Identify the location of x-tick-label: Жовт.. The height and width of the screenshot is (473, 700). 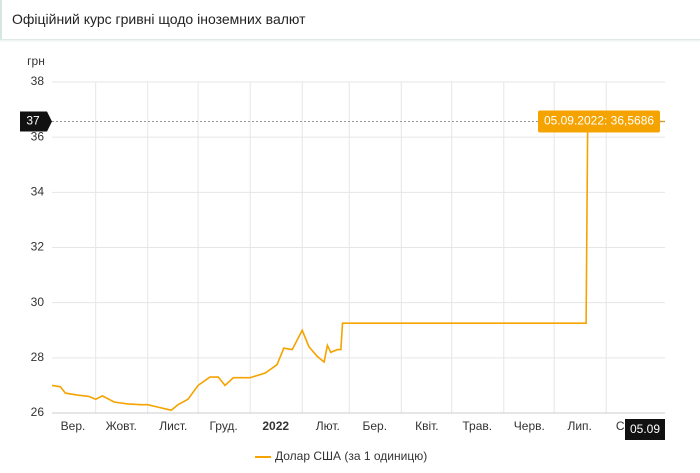
(121, 426).